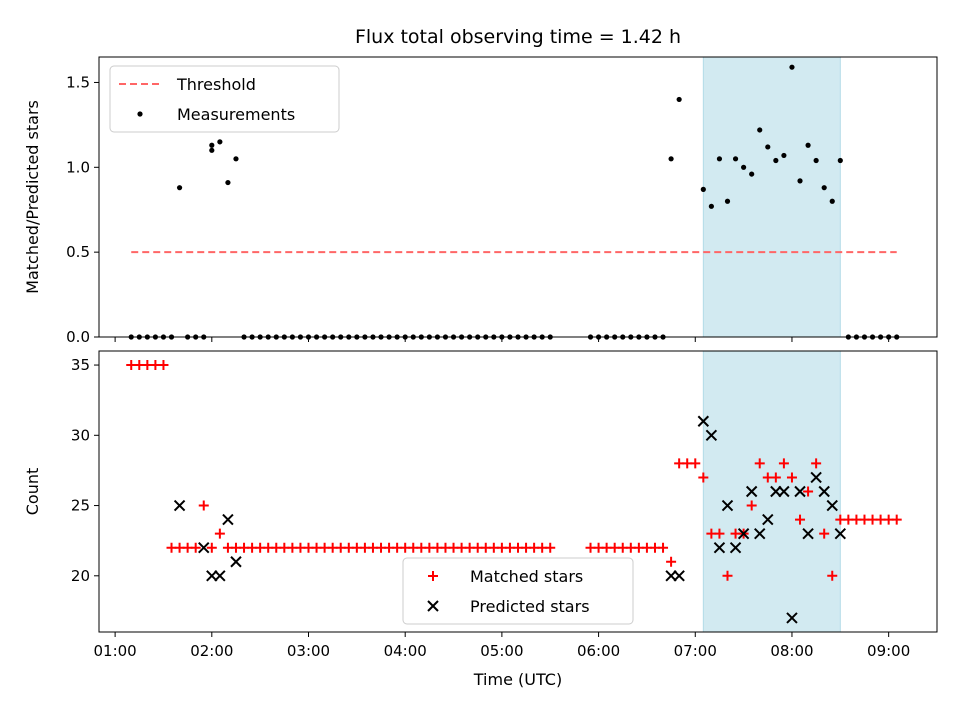 Image resolution: width=960 pixels, height=720 pixels. What do you see at coordinates (517, 679) in the screenshot?
I see `x-axis-label: Time (UTC)` at bounding box center [517, 679].